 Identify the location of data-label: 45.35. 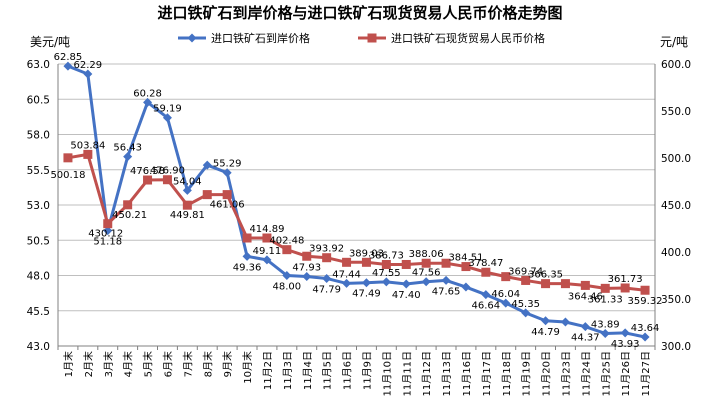
(525, 304).